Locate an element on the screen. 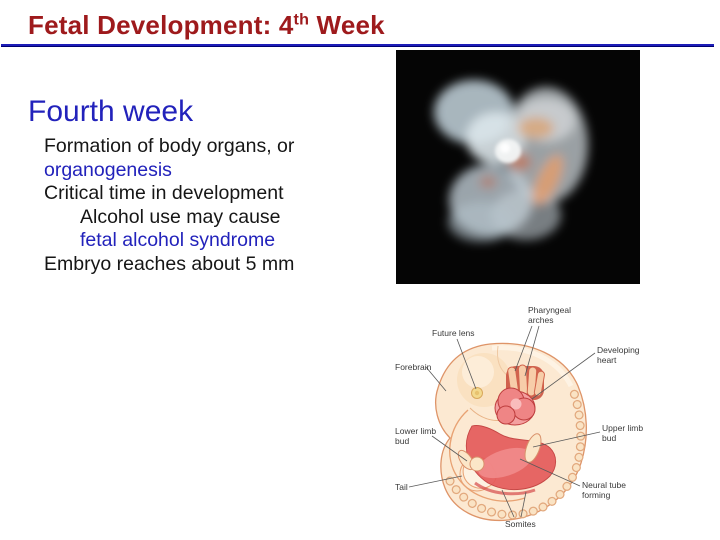 The height and width of the screenshot is (540, 720). bullet-line: Critical time in development is located at coordinates (164, 193).